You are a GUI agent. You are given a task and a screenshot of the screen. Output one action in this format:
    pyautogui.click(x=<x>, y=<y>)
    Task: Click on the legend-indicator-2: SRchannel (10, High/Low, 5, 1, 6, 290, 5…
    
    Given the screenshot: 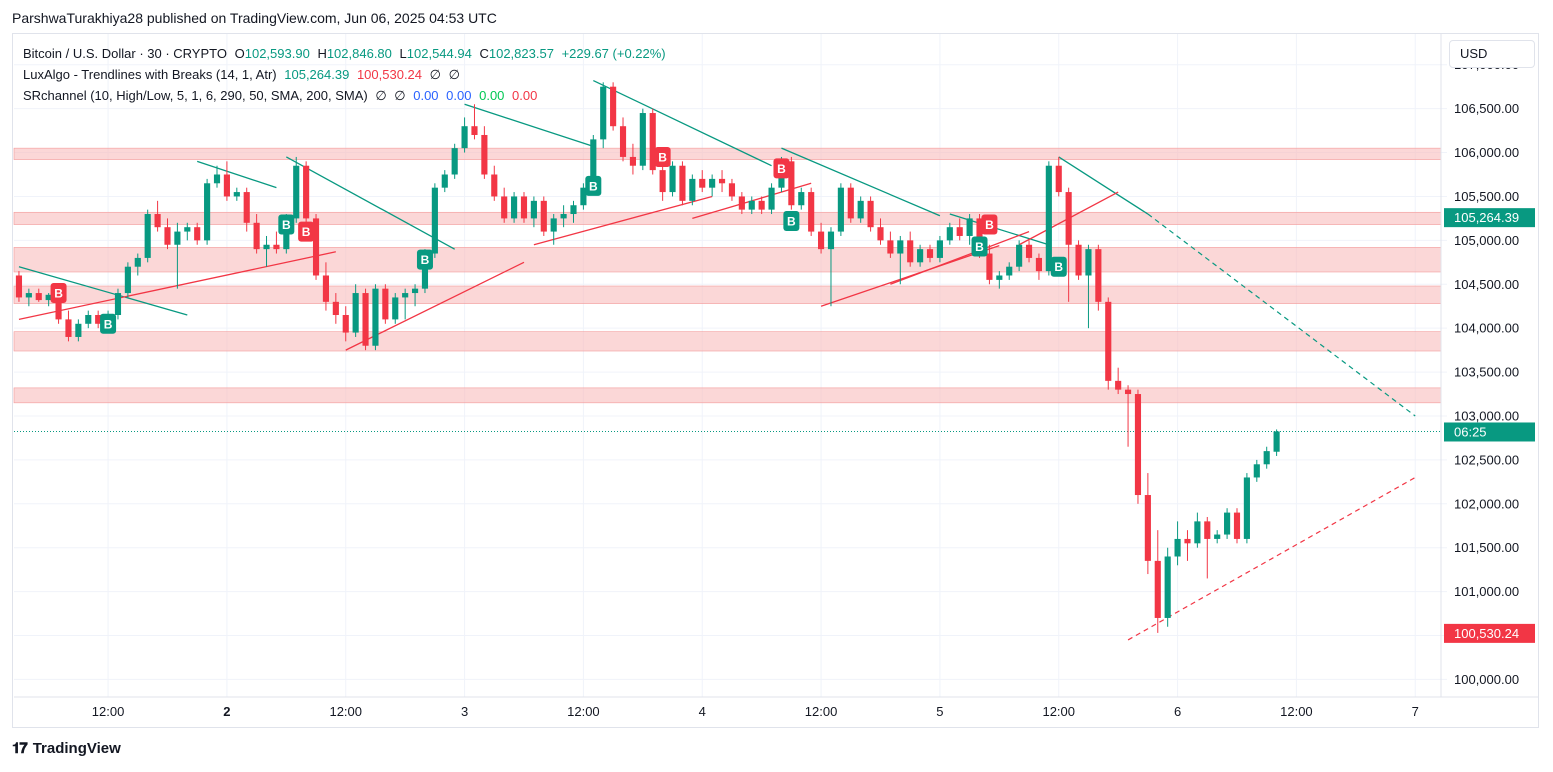 What is the action you would take?
    pyautogui.click(x=282, y=96)
    